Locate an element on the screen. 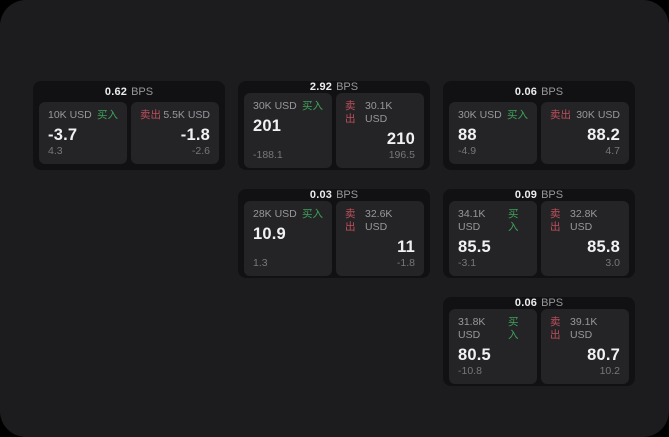  buy-sub-value: -4.9 is located at coordinates (467, 151).